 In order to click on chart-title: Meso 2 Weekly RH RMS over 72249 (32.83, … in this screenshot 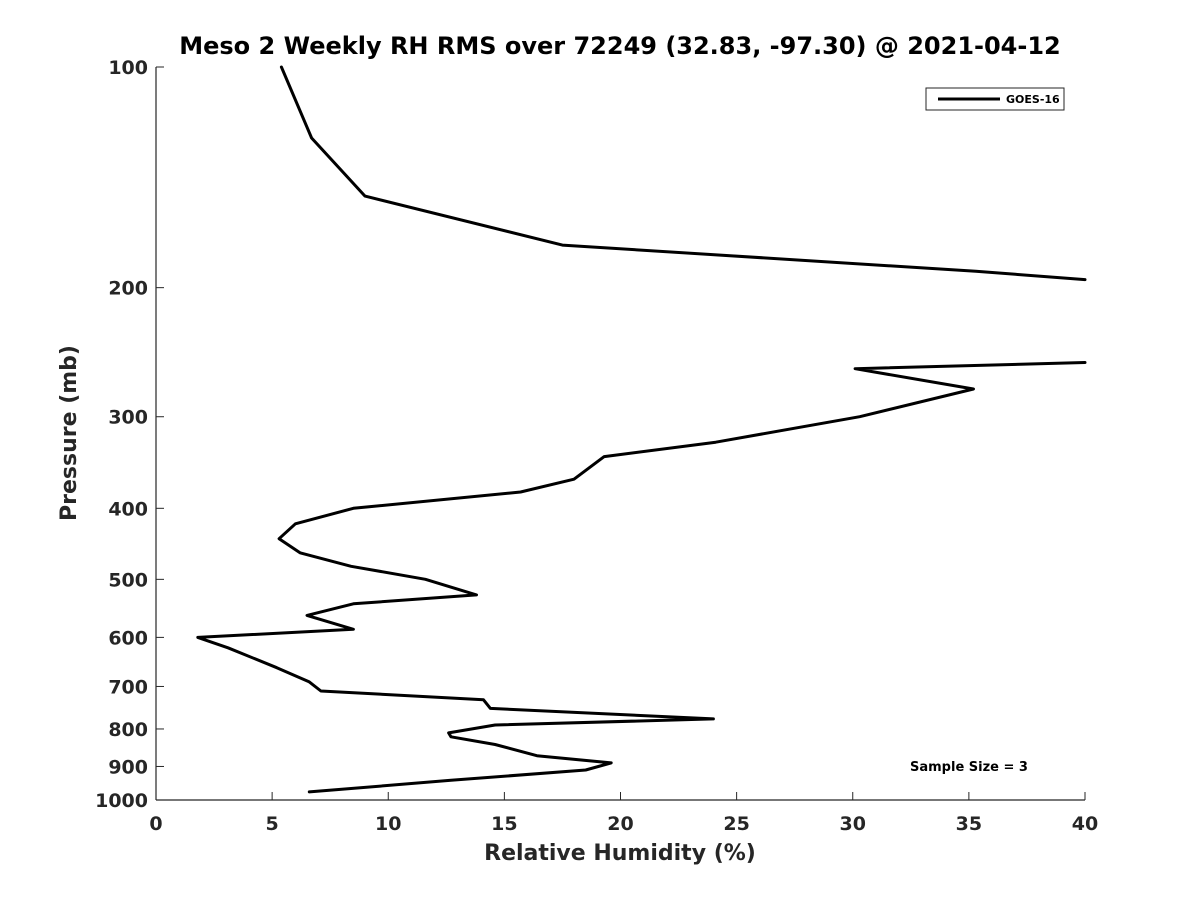, I will do `click(620, 46)`.